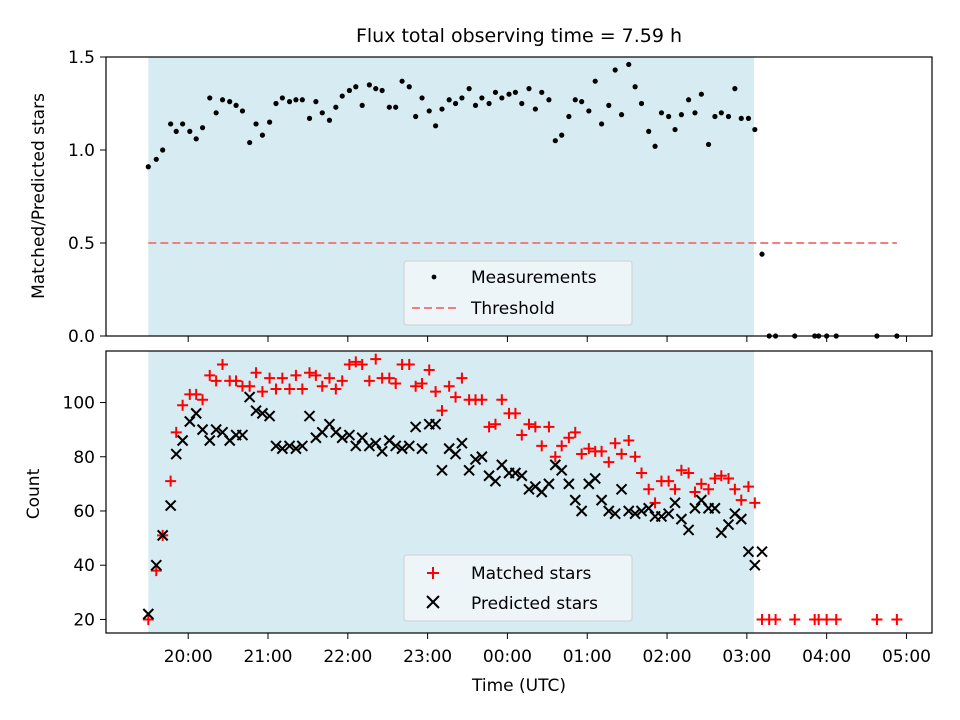 The height and width of the screenshot is (720, 960). What do you see at coordinates (79, 404) in the screenshot?
I see `y-tick-label: 100` at bounding box center [79, 404].